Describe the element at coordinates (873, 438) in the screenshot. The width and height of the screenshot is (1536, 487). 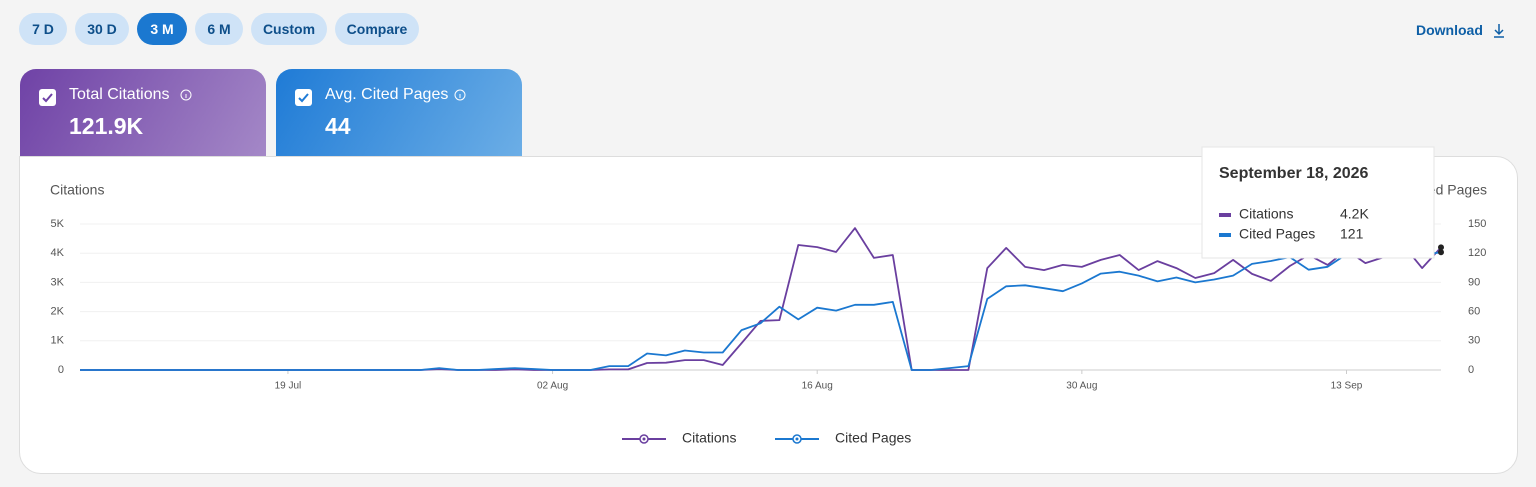
I see `legend-label: Cited Pages` at that location.